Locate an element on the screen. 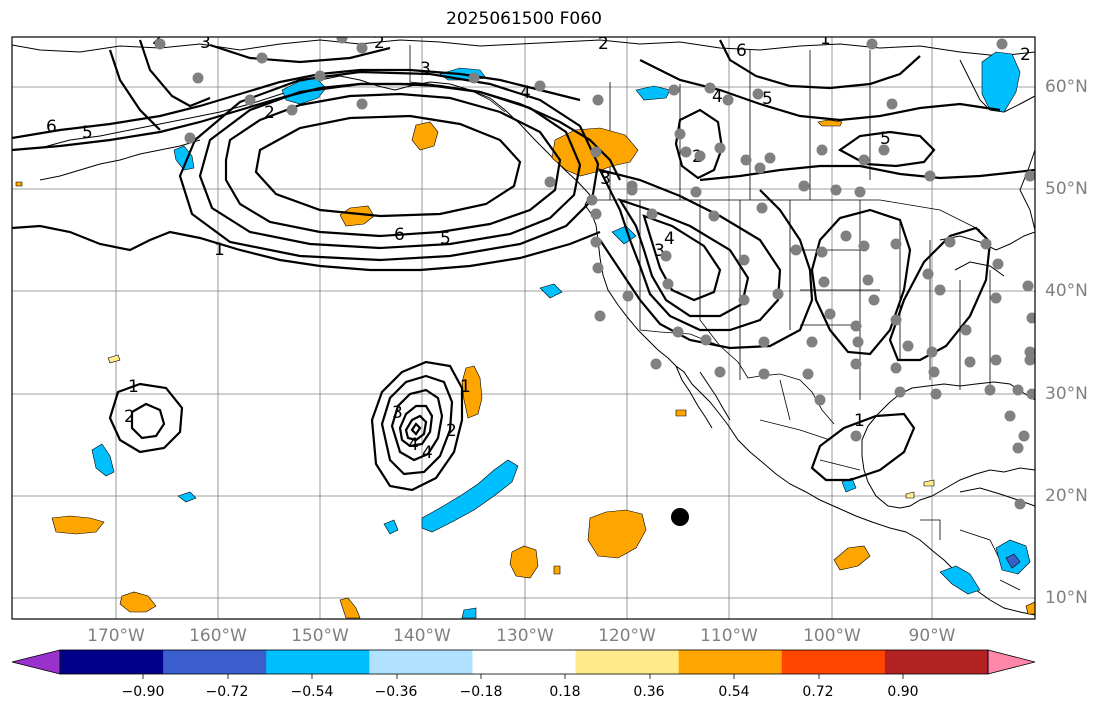  storm-center-marker is located at coordinates (680, 517).